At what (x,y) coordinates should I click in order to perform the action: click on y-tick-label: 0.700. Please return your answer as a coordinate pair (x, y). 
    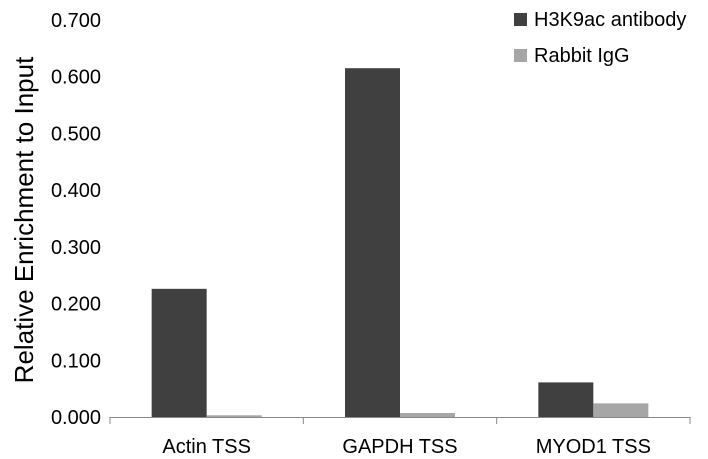
    Looking at the image, I should click on (76, 21).